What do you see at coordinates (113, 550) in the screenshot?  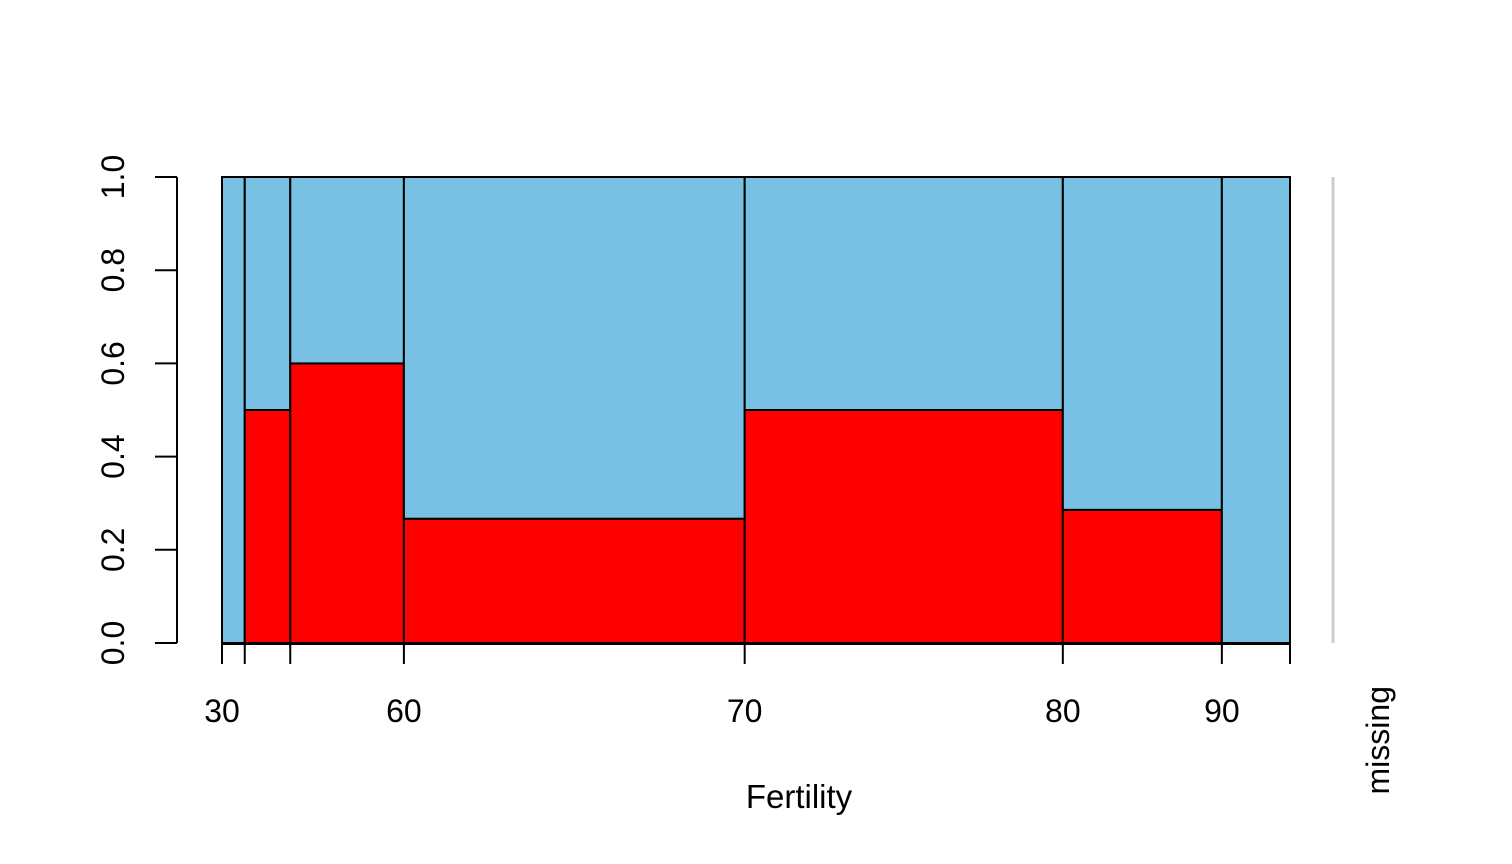 I see `y-tick-label-0.2: 0.2` at bounding box center [113, 550].